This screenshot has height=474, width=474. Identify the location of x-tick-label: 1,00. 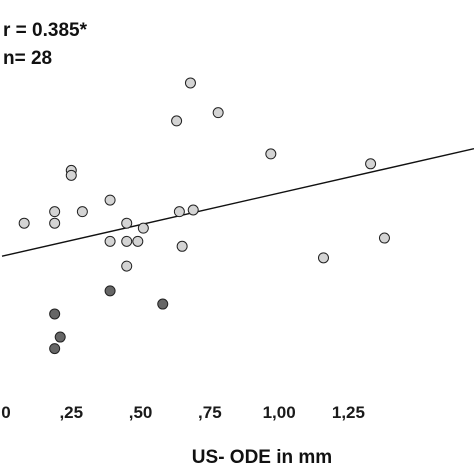
(279, 412).